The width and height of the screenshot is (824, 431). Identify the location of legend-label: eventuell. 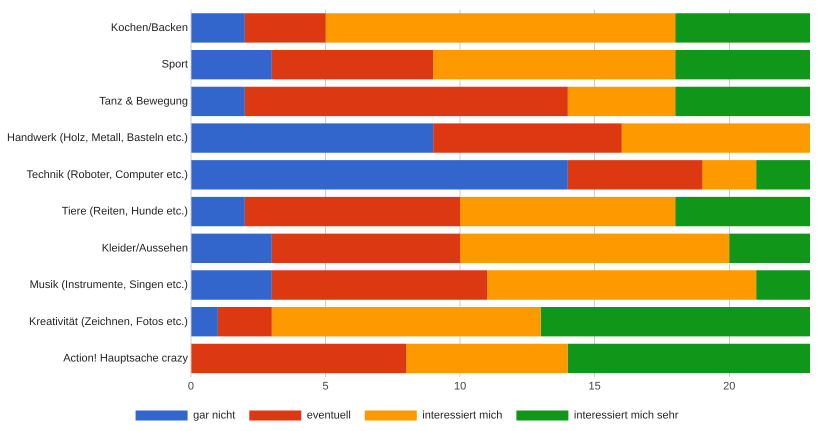
(328, 416).